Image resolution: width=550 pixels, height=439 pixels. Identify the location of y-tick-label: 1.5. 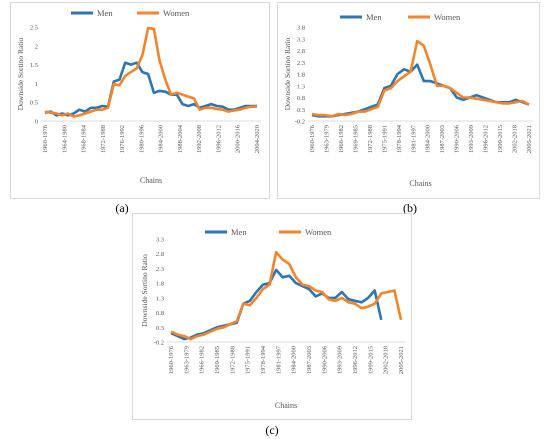
(34, 65).